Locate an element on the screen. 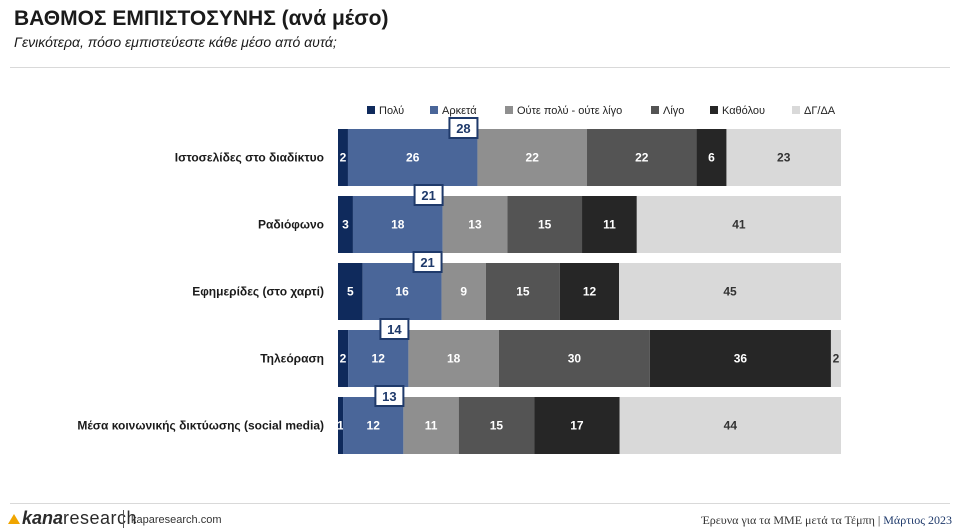 Image resolution: width=960 pixels, height=532 pixels. bar-label-3-5: 2 is located at coordinates (836, 359).